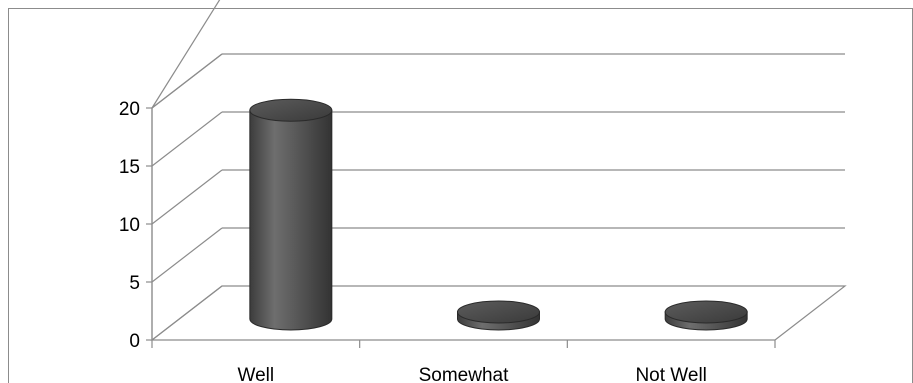 This screenshot has height=383, width=913. Describe the element at coordinates (670, 374) in the screenshot. I see `x-tick-label-not-well: Not Well` at that location.